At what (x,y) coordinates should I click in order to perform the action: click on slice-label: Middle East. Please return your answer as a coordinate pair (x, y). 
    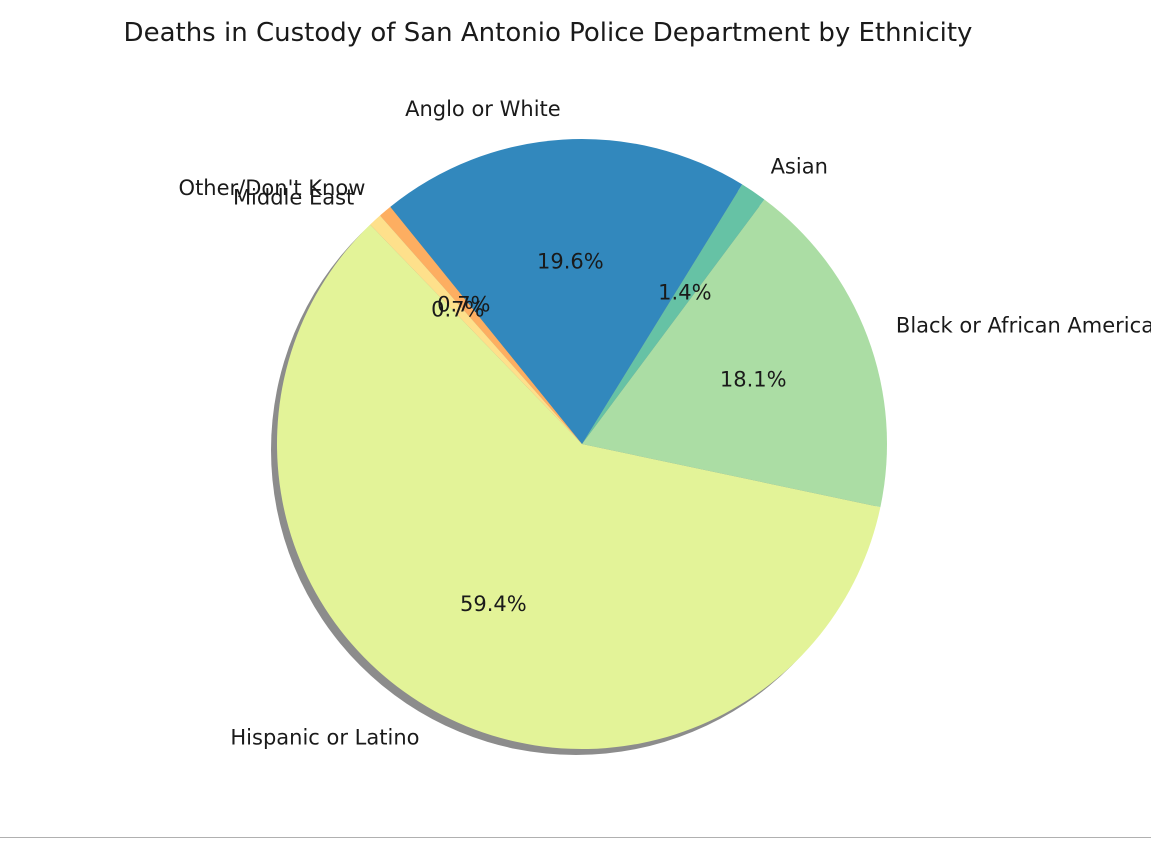
    Looking at the image, I should click on (293, 198).